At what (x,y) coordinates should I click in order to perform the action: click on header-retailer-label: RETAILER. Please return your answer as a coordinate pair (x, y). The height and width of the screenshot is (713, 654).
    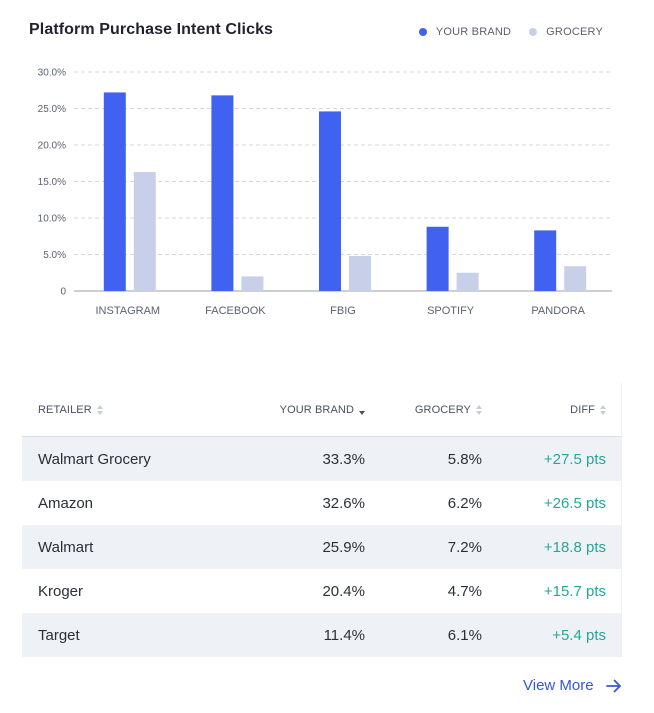
    Looking at the image, I should click on (65, 409).